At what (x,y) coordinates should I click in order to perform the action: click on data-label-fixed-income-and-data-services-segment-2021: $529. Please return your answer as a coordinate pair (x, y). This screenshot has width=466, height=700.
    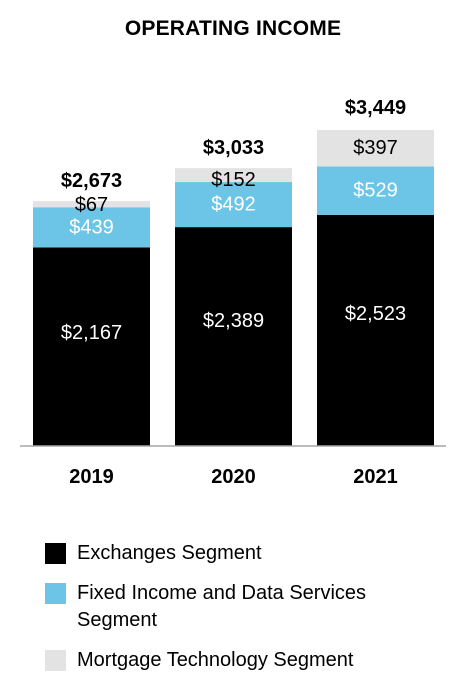
    Looking at the image, I should click on (375, 191).